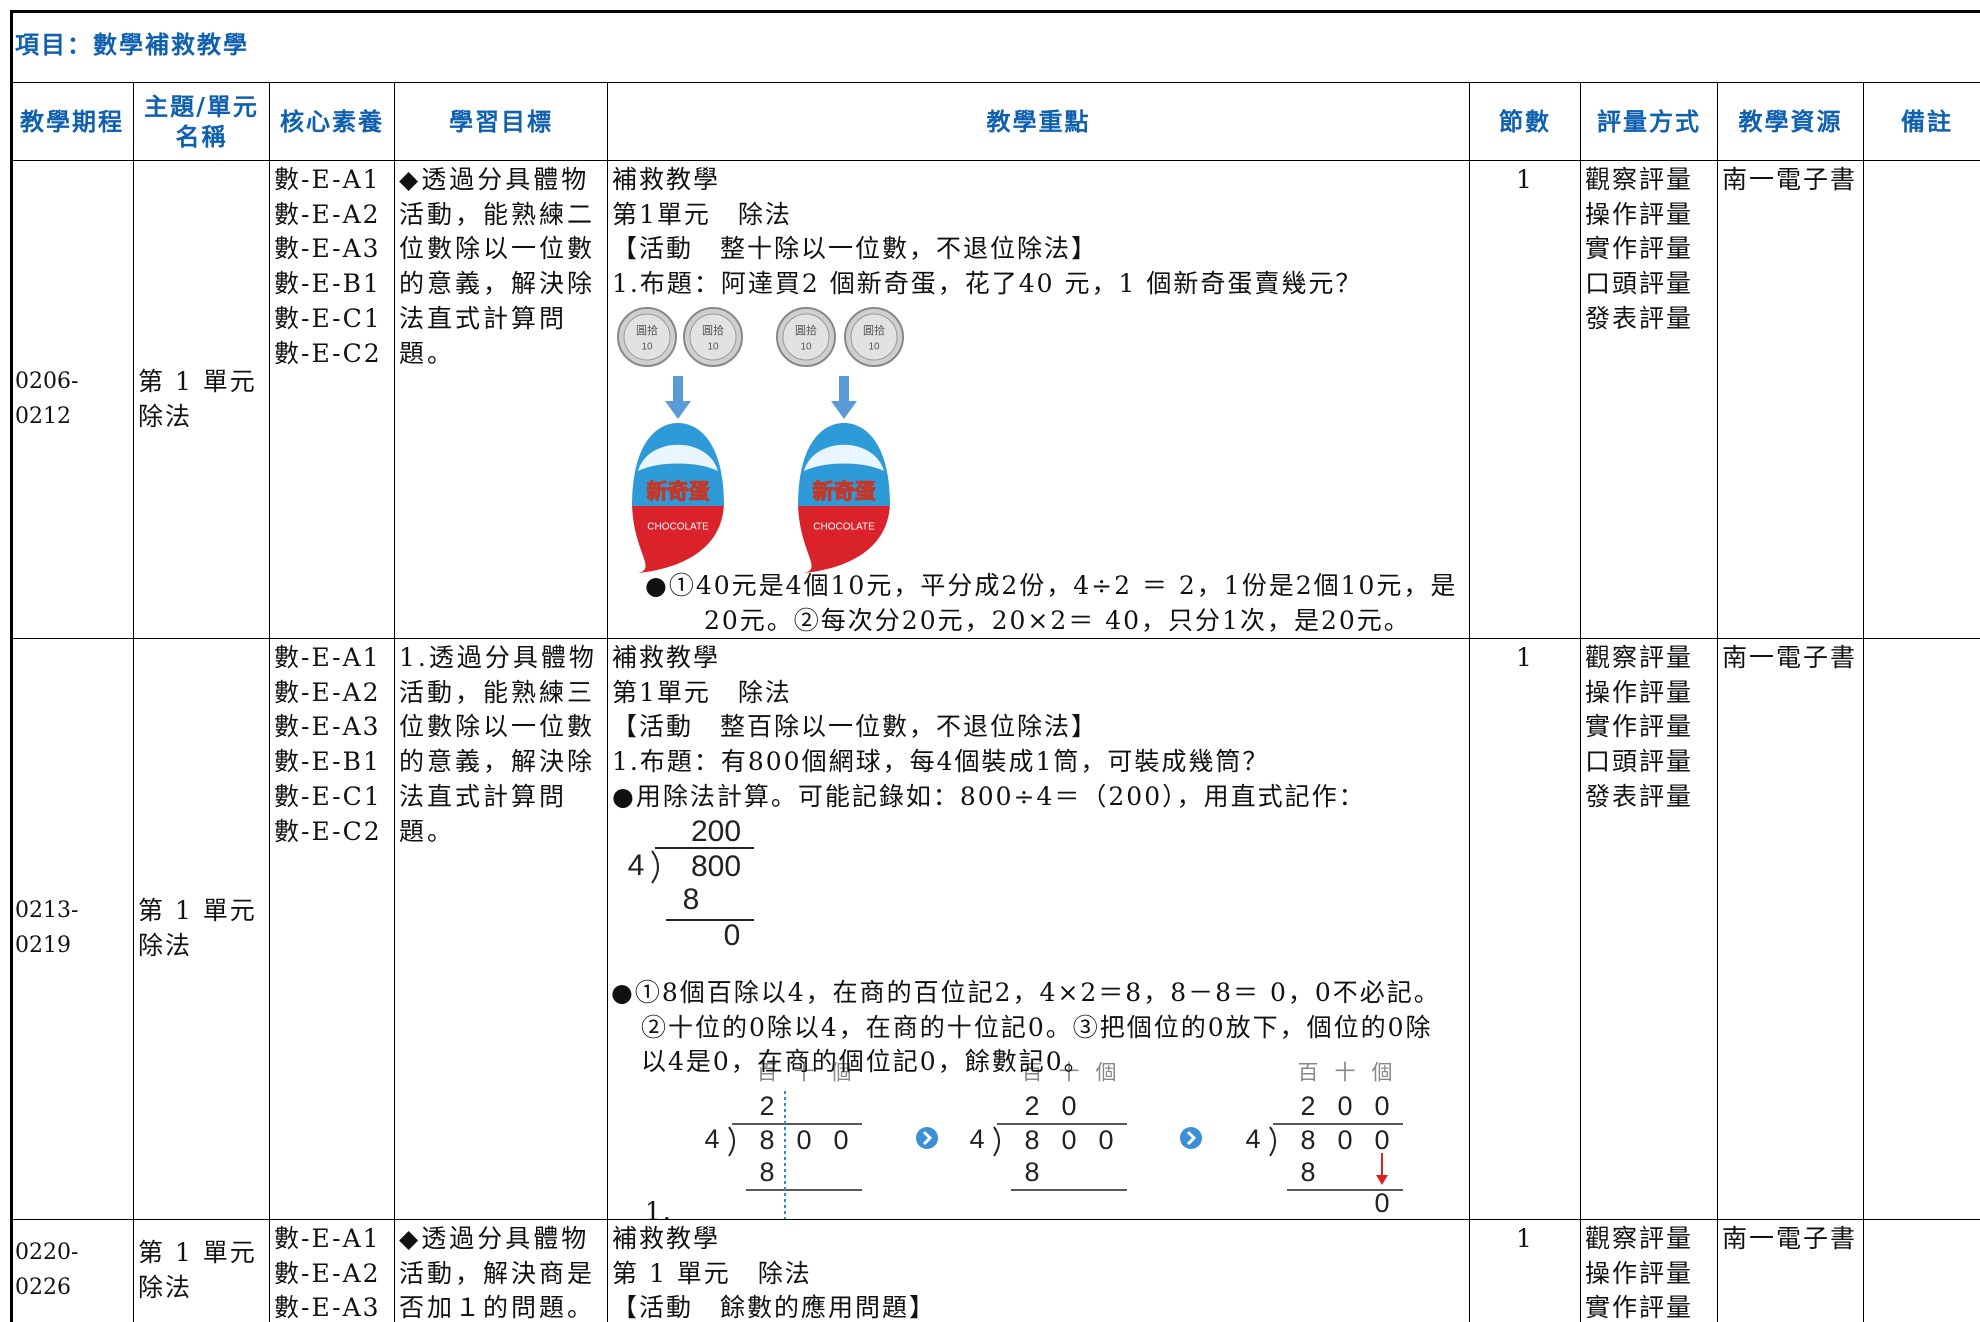 The width and height of the screenshot is (1980, 1322). I want to click on period-cell: 0206-0212, so click(71, 399).